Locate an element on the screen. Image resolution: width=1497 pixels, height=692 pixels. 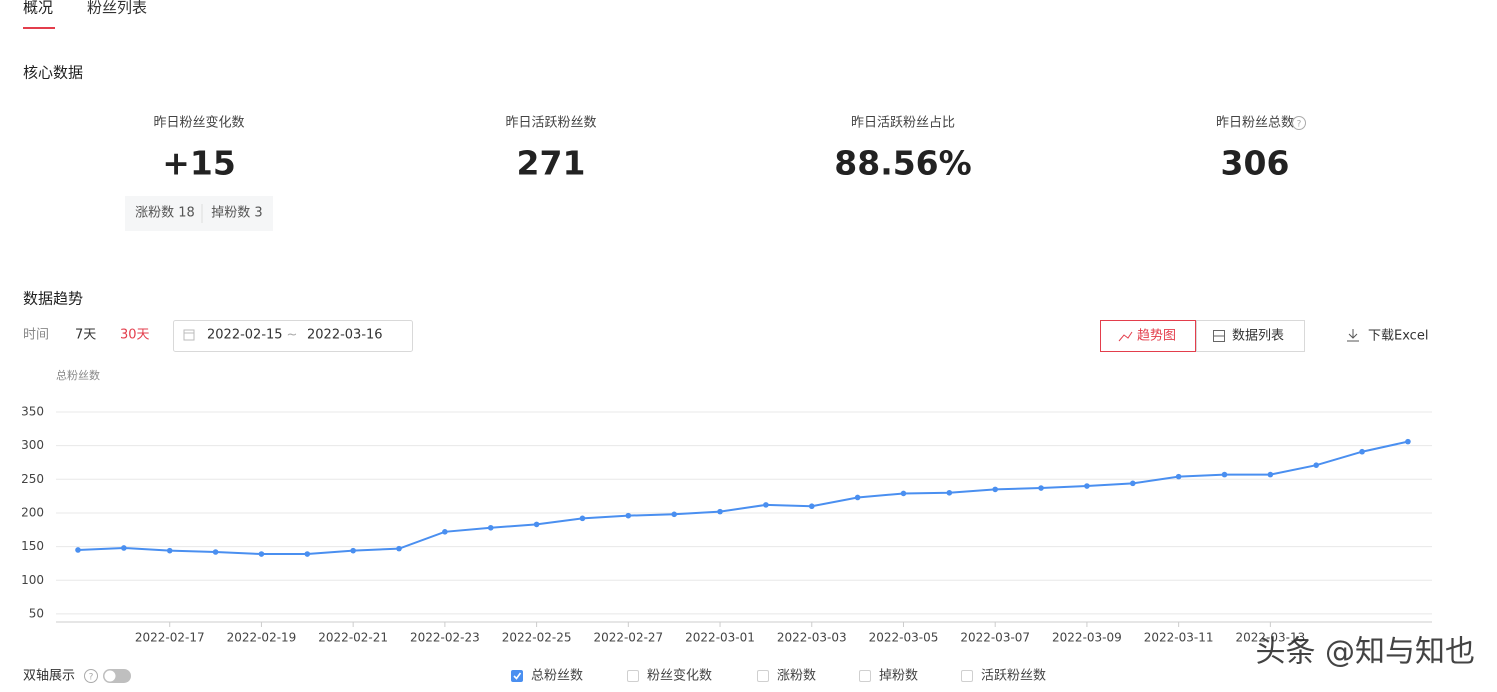
calendar-icon is located at coordinates (189, 335).